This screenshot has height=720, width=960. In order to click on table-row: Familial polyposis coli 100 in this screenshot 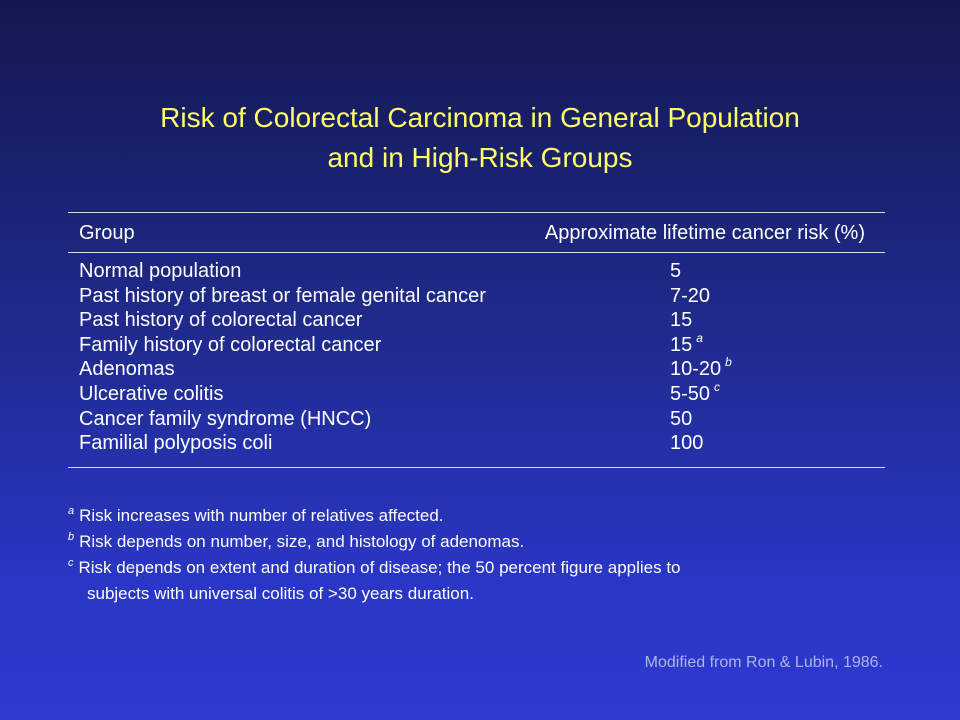, I will do `click(479, 443)`.